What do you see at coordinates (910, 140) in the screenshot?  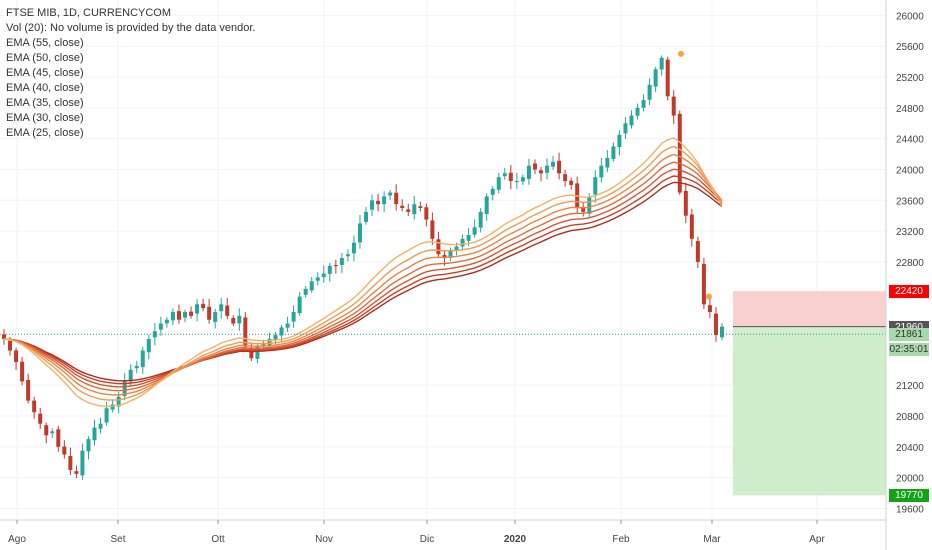 I see `y-tick-label: 24400` at bounding box center [910, 140].